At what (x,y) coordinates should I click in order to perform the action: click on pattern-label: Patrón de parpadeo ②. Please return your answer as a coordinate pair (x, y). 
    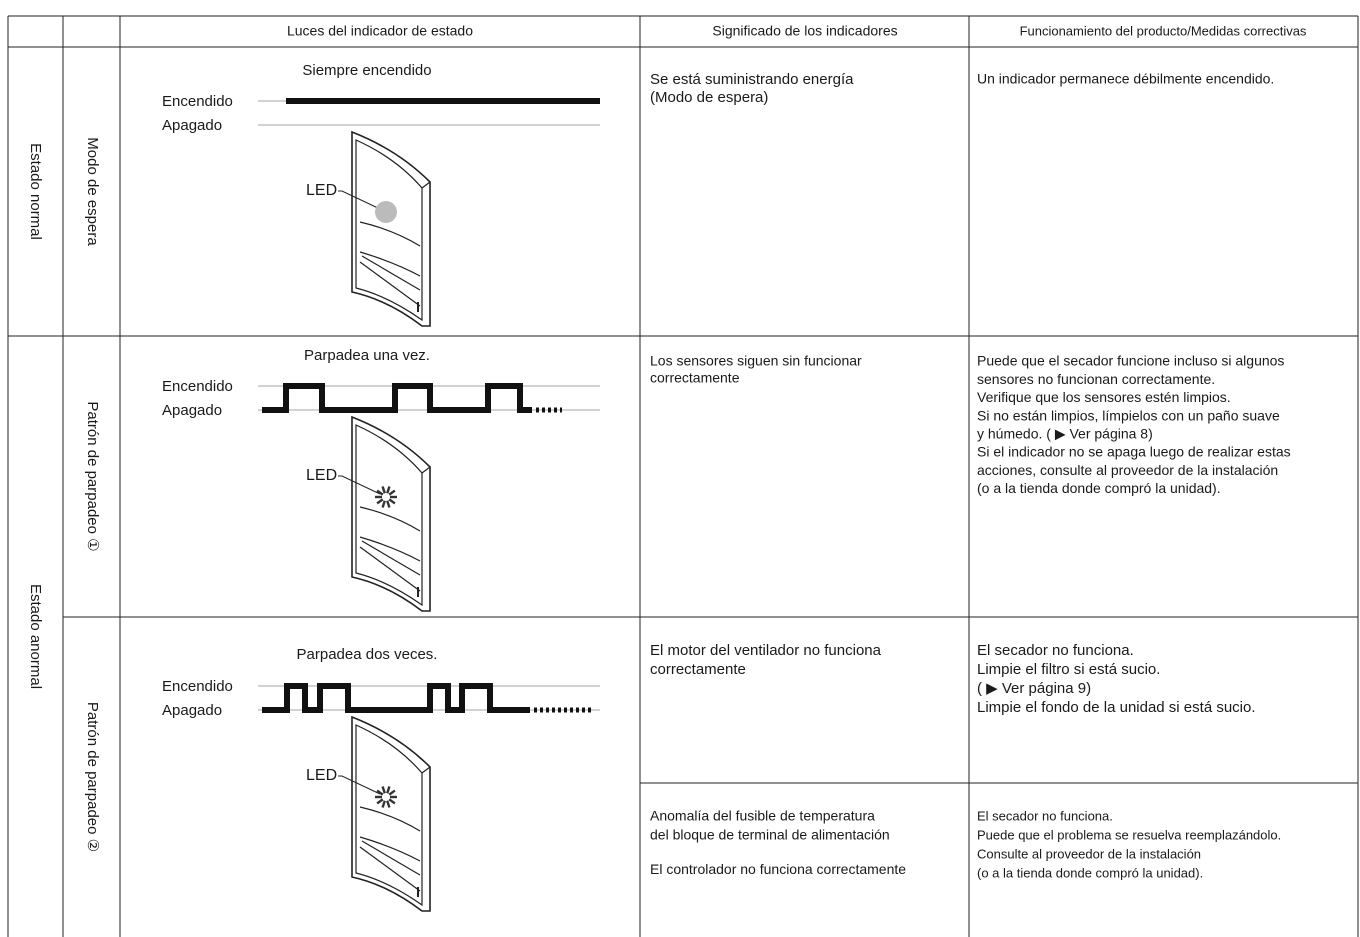
    Looking at the image, I should click on (92, 777).